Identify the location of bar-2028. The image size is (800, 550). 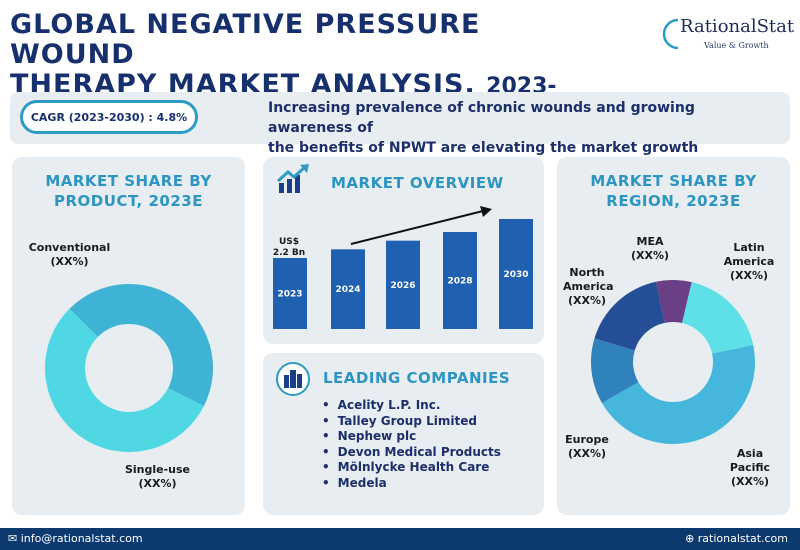
(460, 280).